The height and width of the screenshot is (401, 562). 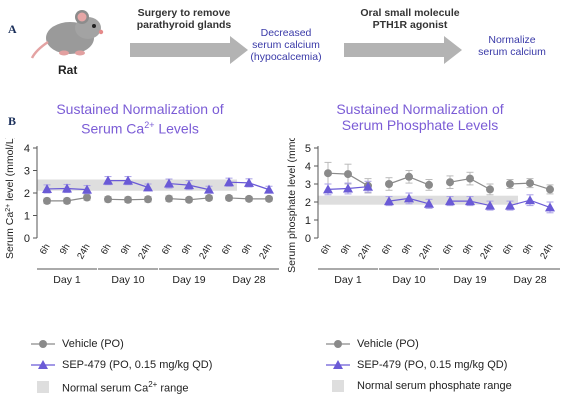 I want to click on y-axis-label: Serum Ca2+ level (mmol/L), so click(x=10, y=198).